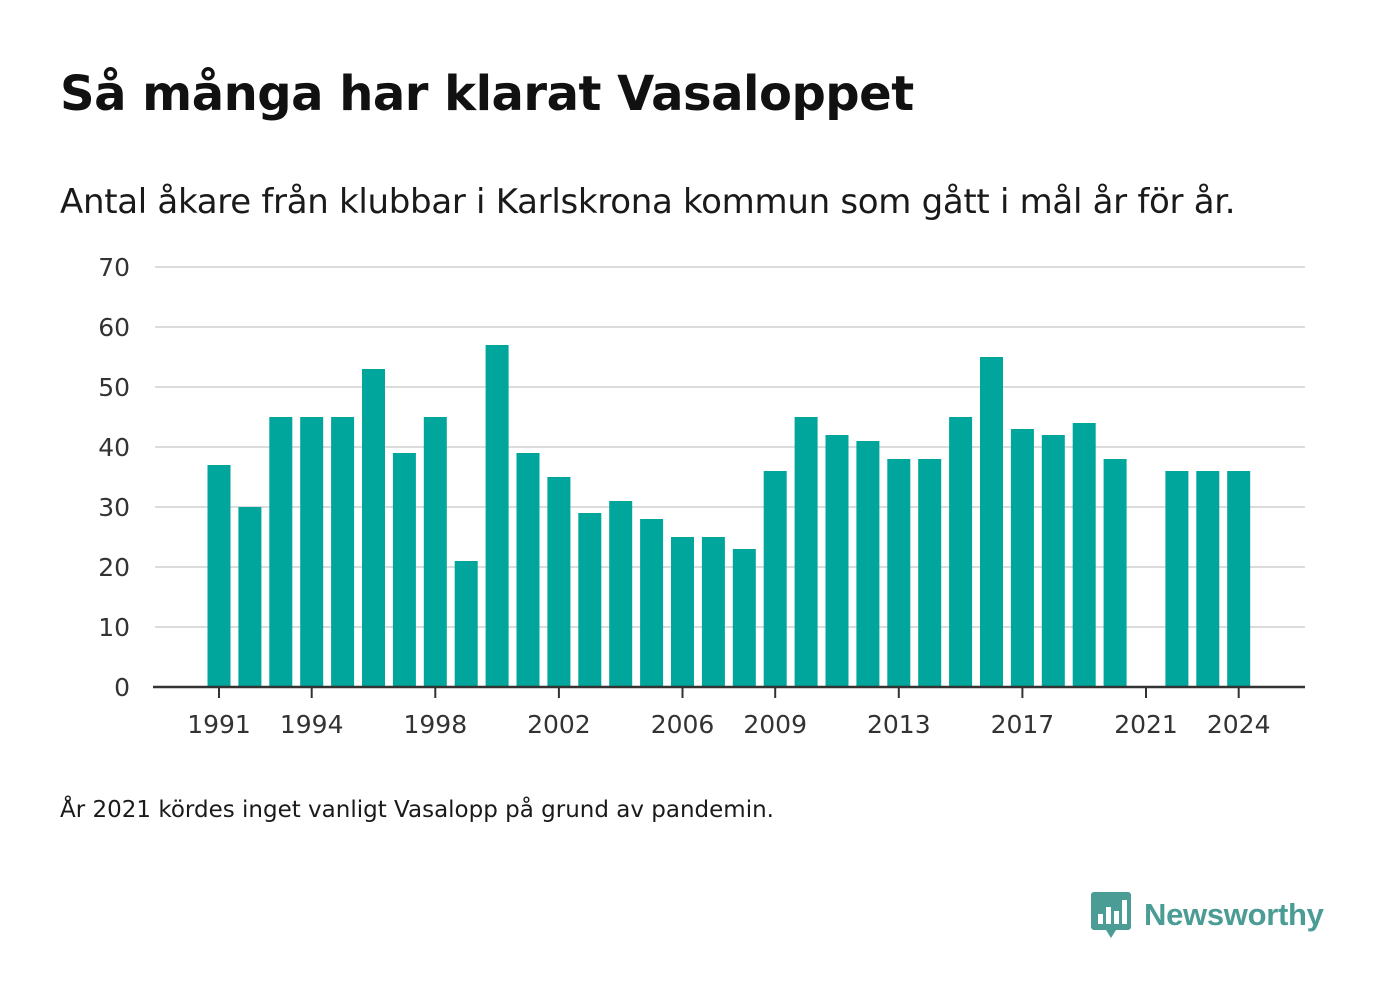 The height and width of the screenshot is (1000, 1400). I want to click on brand-name: Newsworthy, so click(1234, 914).